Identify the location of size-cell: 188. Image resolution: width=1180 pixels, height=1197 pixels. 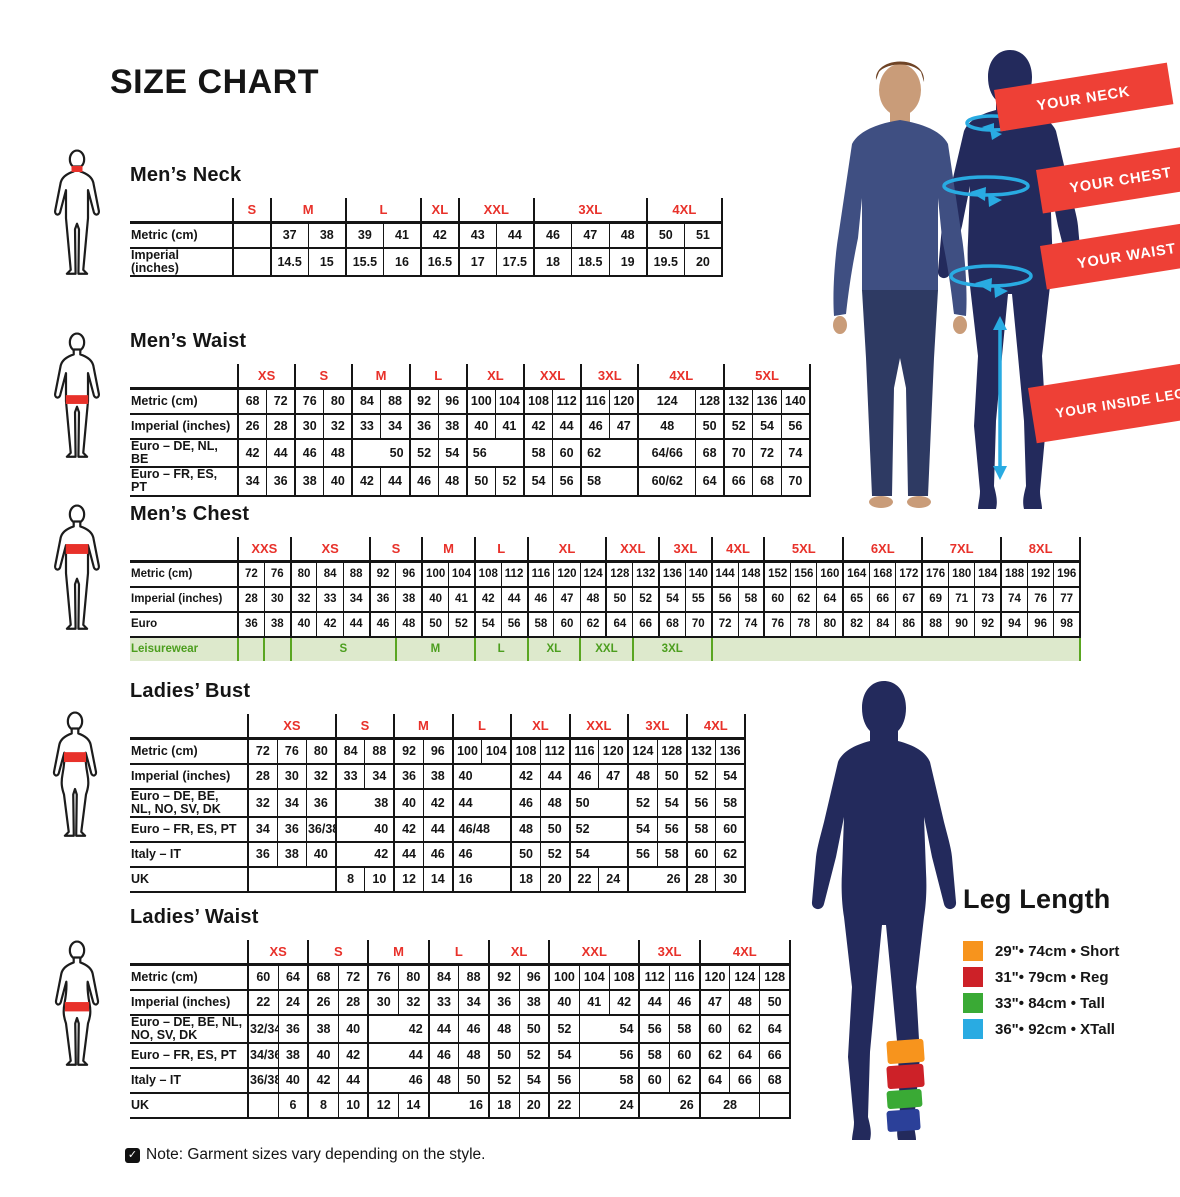
(1014, 574).